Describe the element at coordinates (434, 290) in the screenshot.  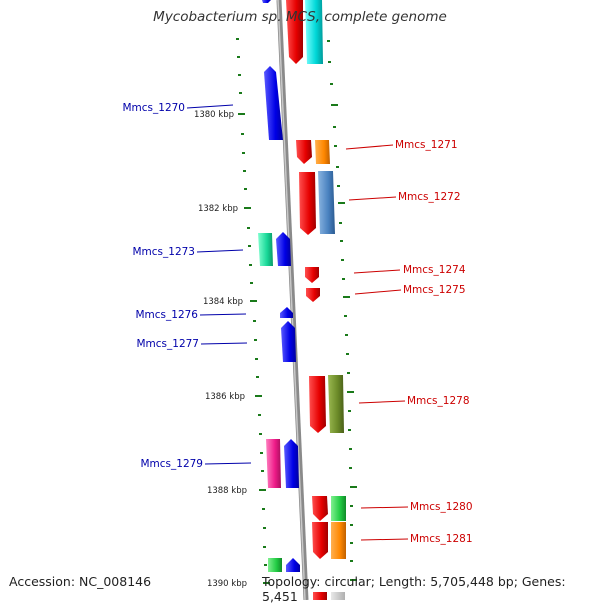
I see `label-mmcs-1275: Mmcs_1275` at that location.